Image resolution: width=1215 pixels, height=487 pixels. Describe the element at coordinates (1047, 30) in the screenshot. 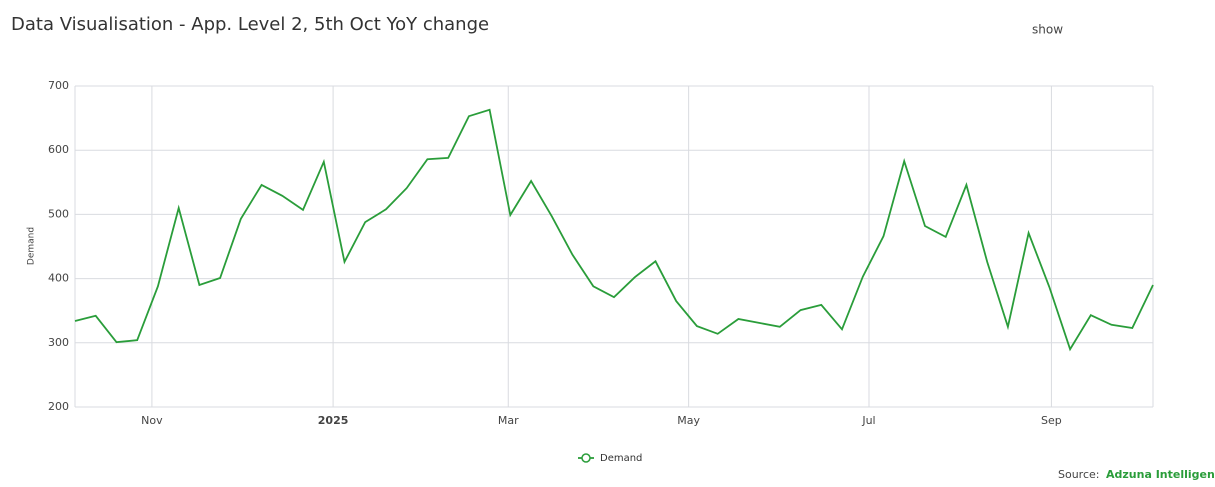

I see `show-toggle: show` at that location.